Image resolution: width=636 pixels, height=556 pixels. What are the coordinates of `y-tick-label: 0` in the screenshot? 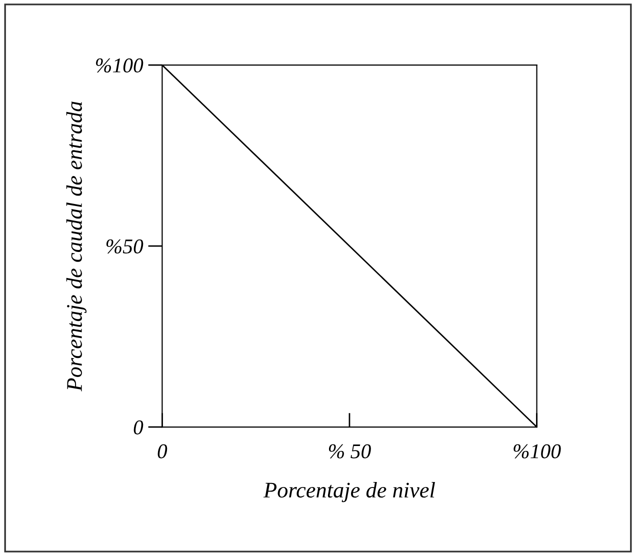 It's located at (139, 427).